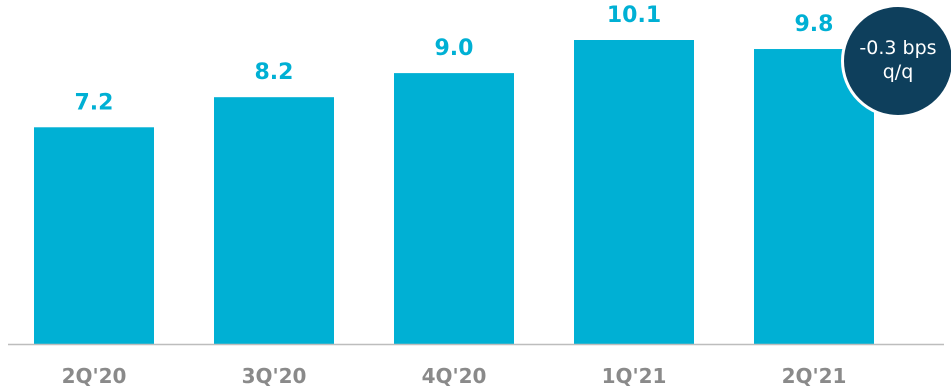 The width and height of the screenshot is (951, 390). I want to click on bar-3Q'20, so click(274, 221).